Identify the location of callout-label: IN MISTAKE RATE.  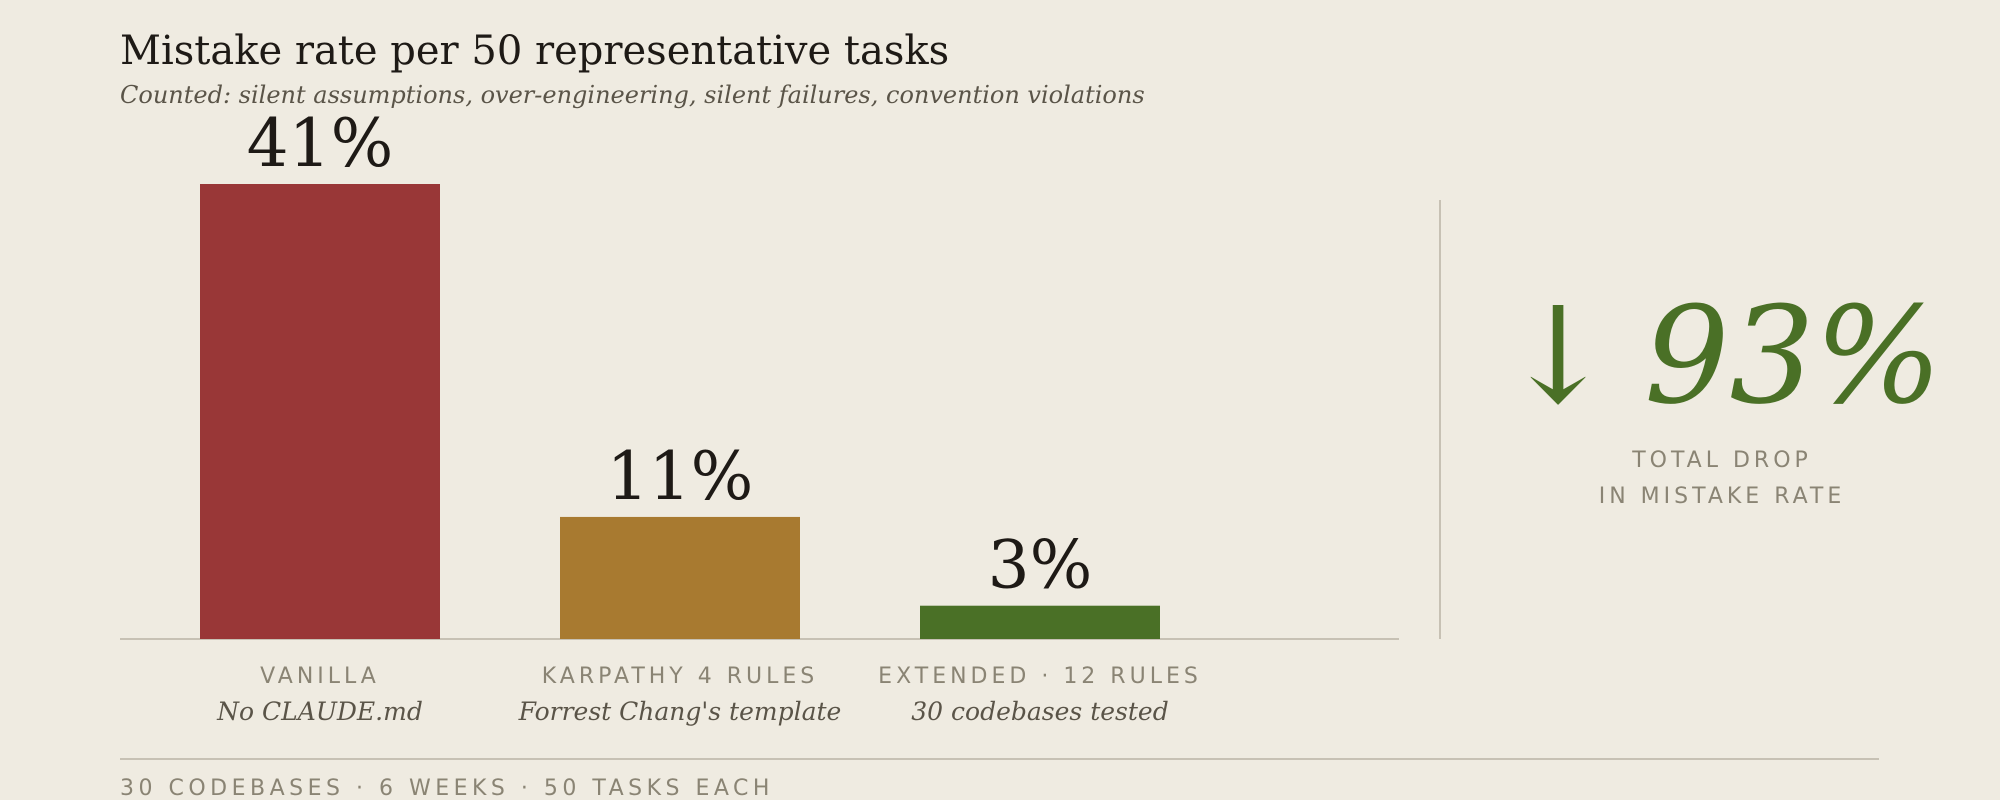
(1722, 496).